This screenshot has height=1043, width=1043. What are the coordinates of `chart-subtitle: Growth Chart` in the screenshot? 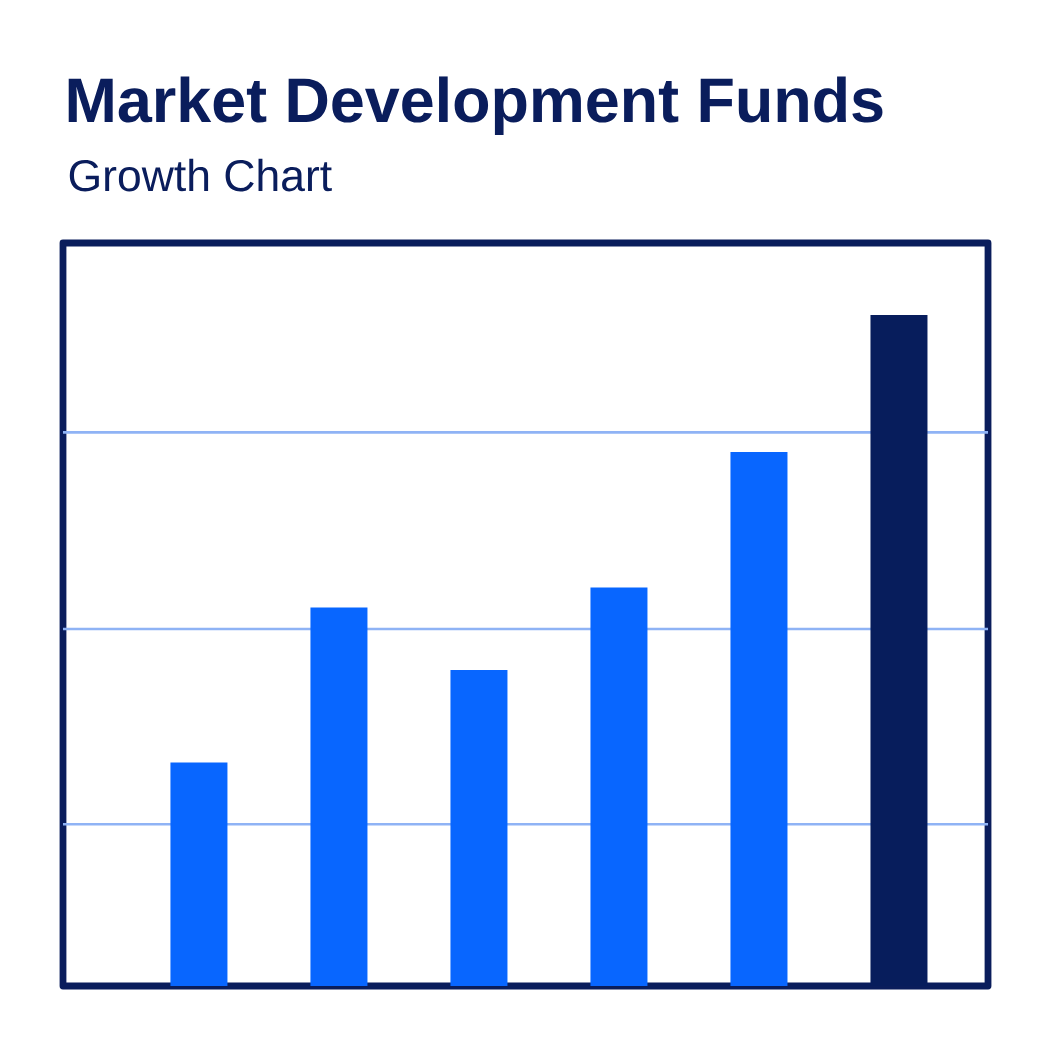 It's located at (200, 175).